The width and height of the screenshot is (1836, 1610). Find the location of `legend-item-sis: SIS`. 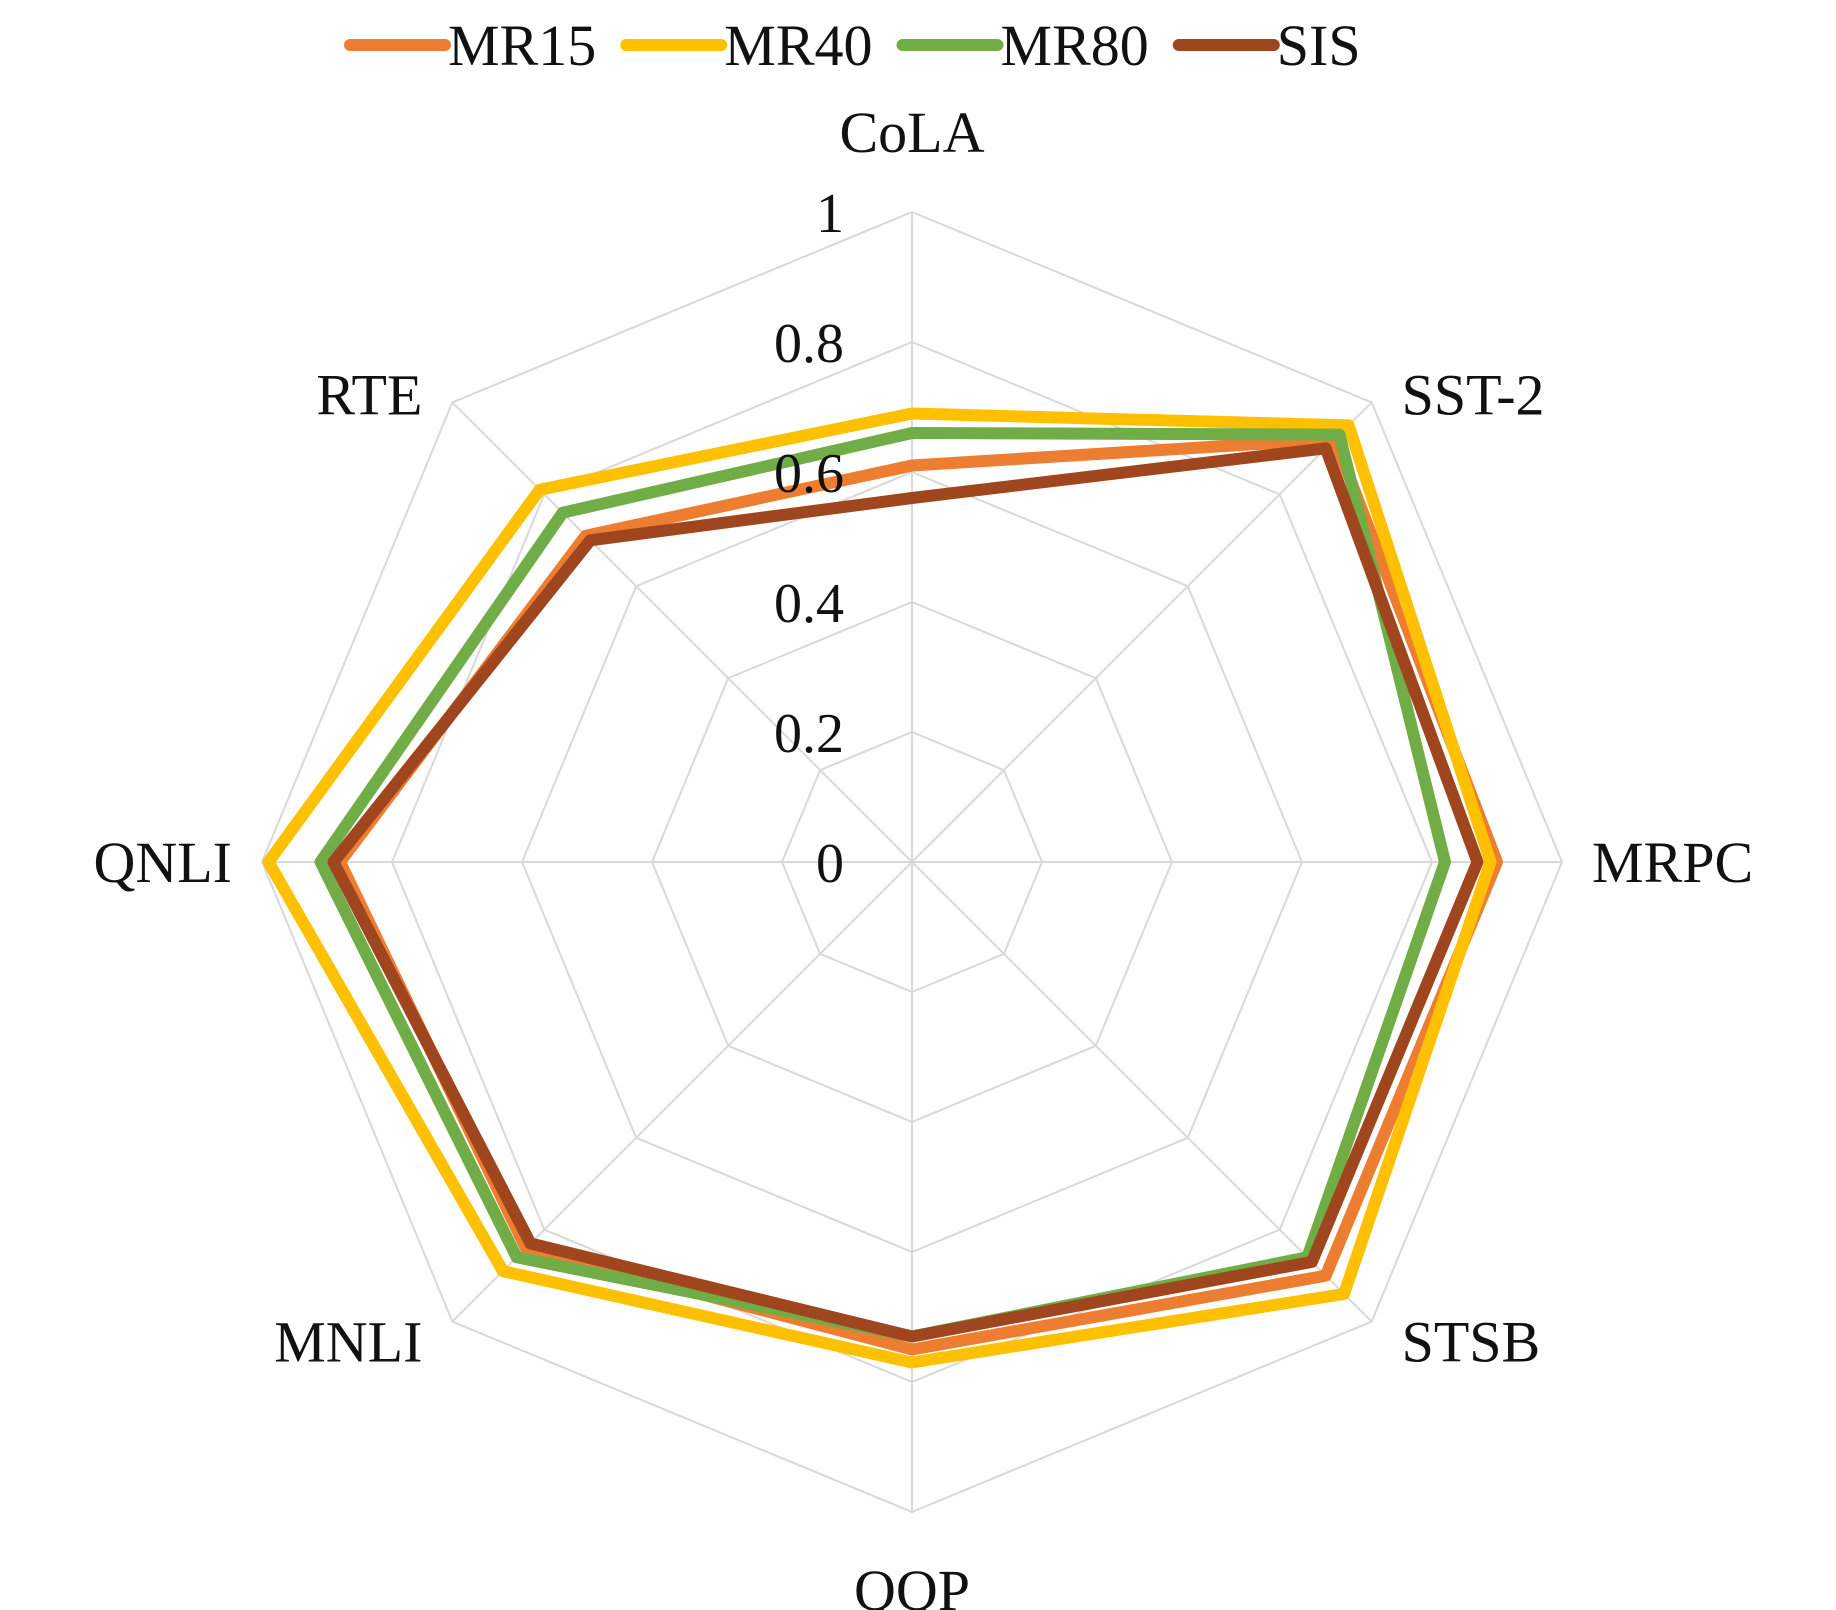

legend-item-sis: SIS is located at coordinates (1266, 45).